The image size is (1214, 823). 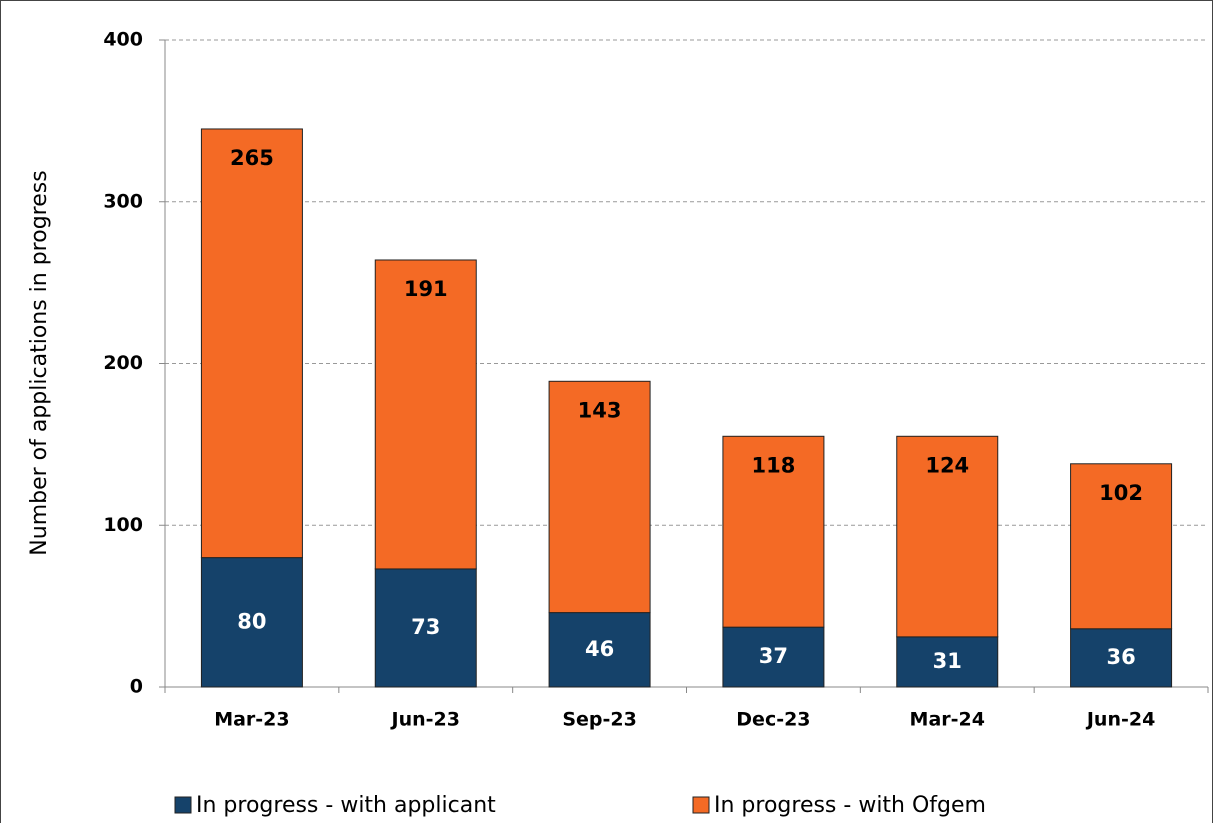 I want to click on y-axis-label: Number of applications in progress, so click(x=39, y=362).